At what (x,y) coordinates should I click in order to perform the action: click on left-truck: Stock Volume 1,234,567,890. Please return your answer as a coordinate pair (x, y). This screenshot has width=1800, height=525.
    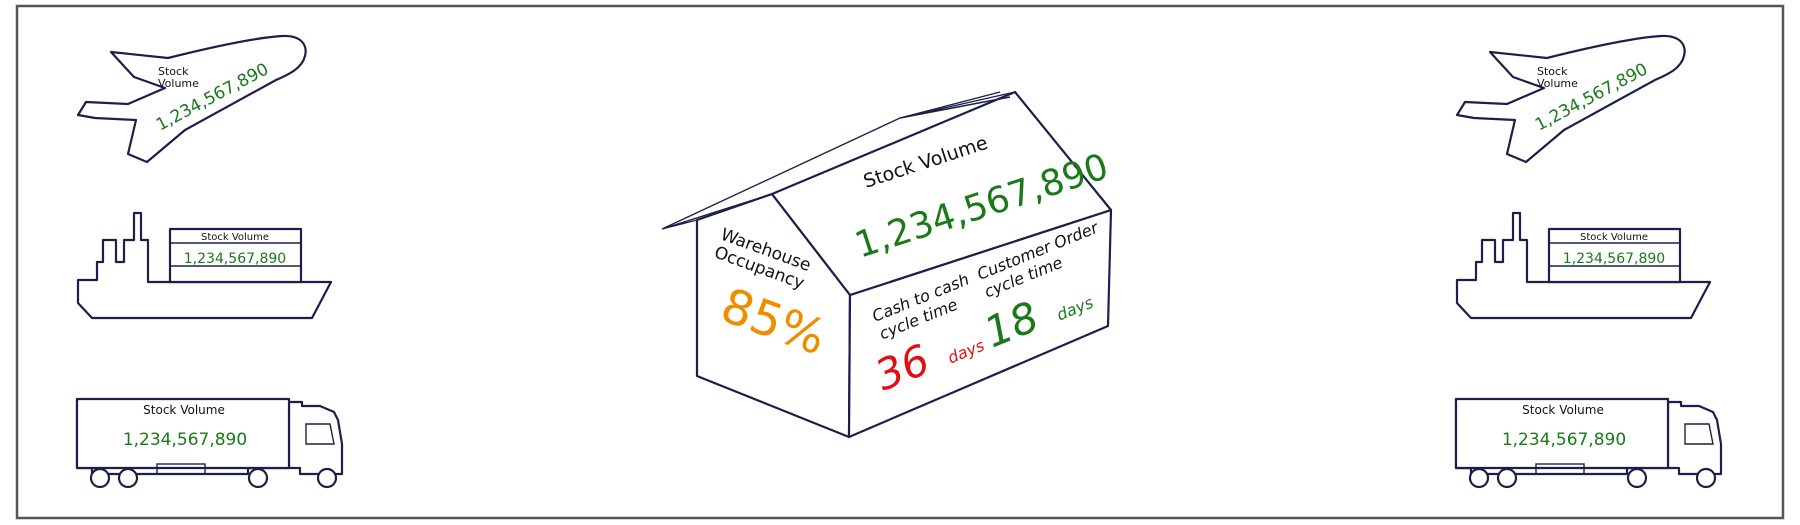
    Looking at the image, I should click on (209, 443).